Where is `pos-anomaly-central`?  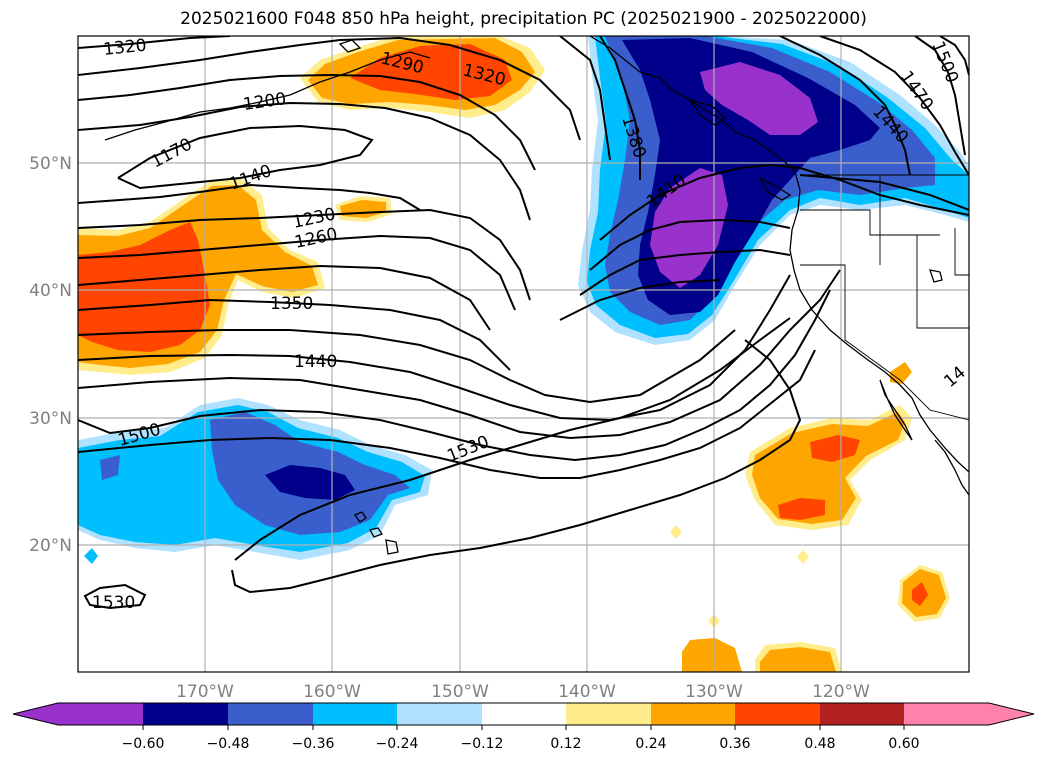 pos-anomaly-central is located at coordinates (235, 276).